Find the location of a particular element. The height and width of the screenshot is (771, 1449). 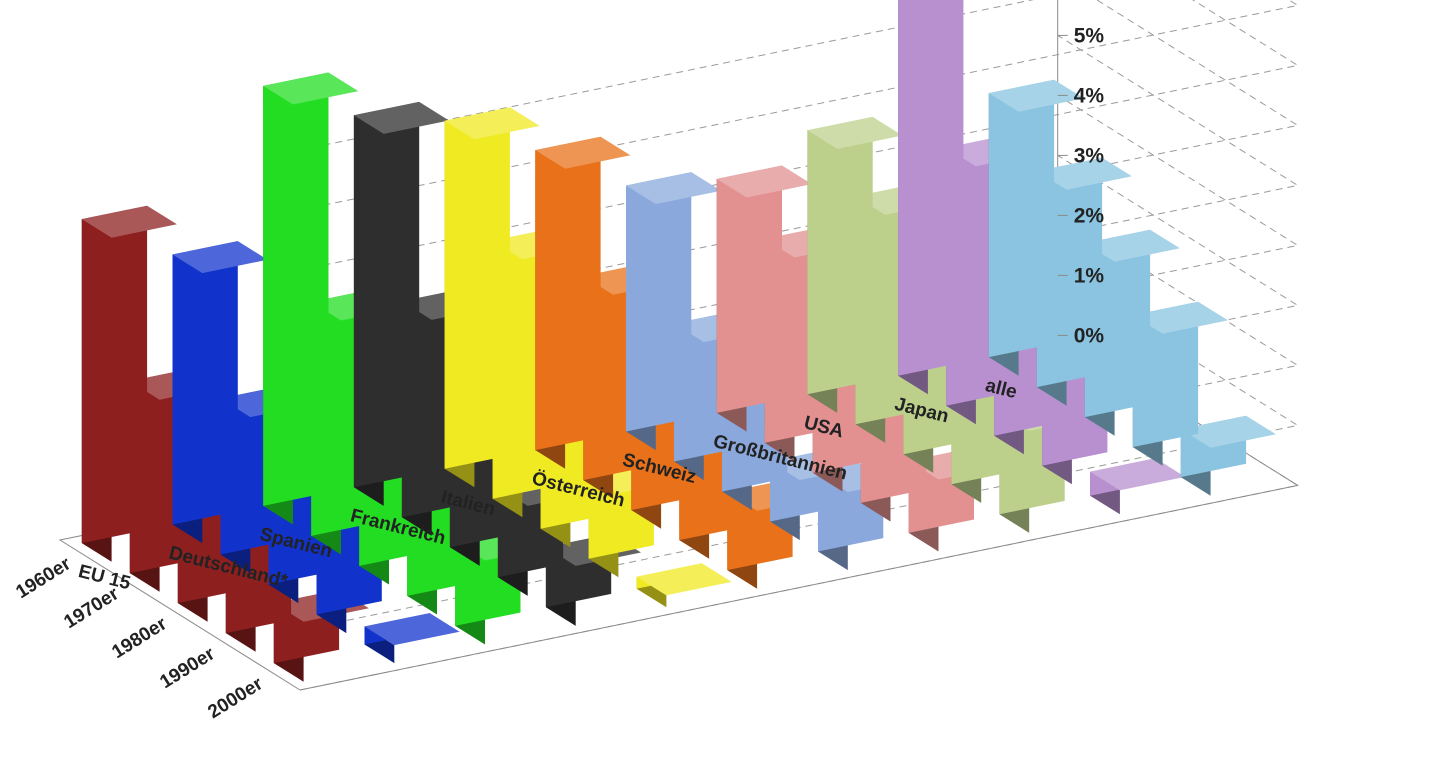

series-label: 1980er is located at coordinates (139, 638).